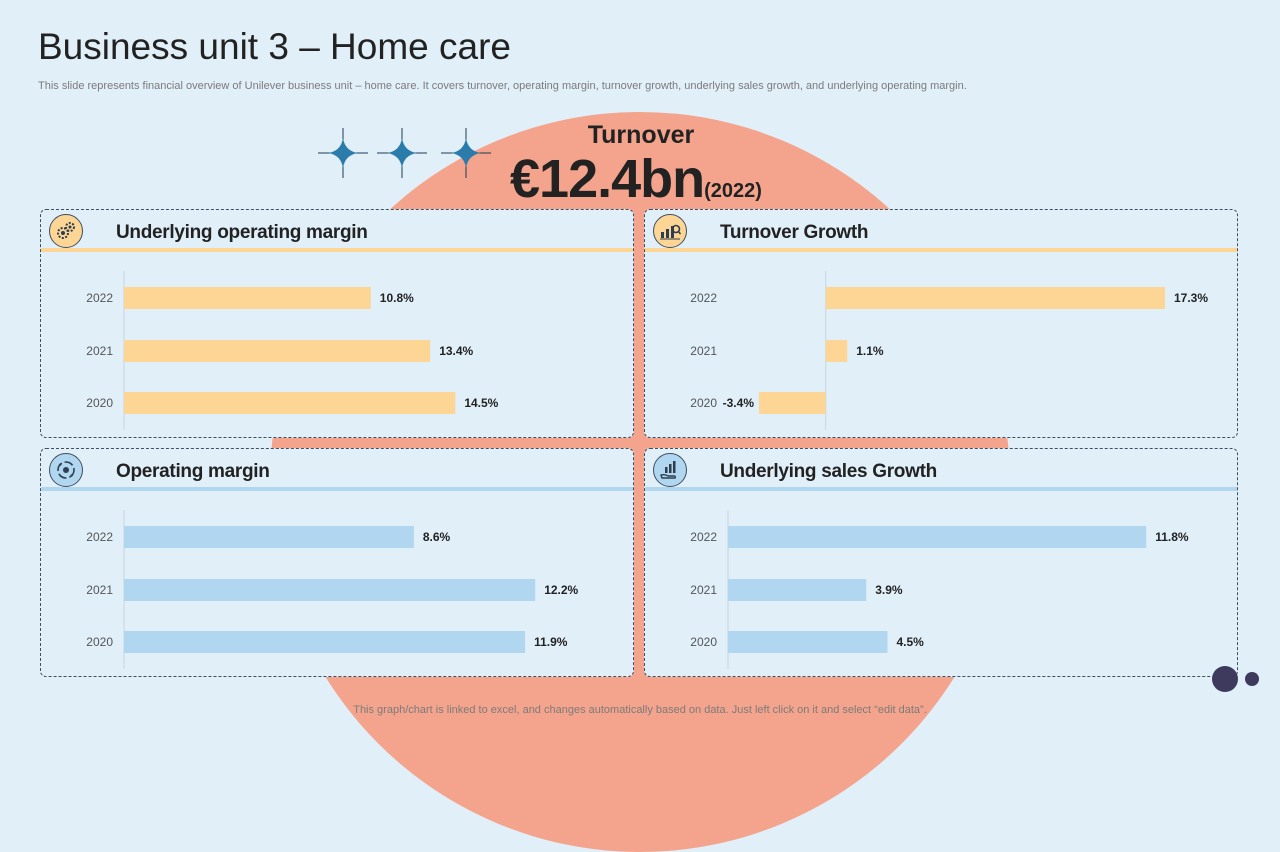 The width and height of the screenshot is (1280, 852). I want to click on data-label-2020: 14.5%, so click(481, 403).